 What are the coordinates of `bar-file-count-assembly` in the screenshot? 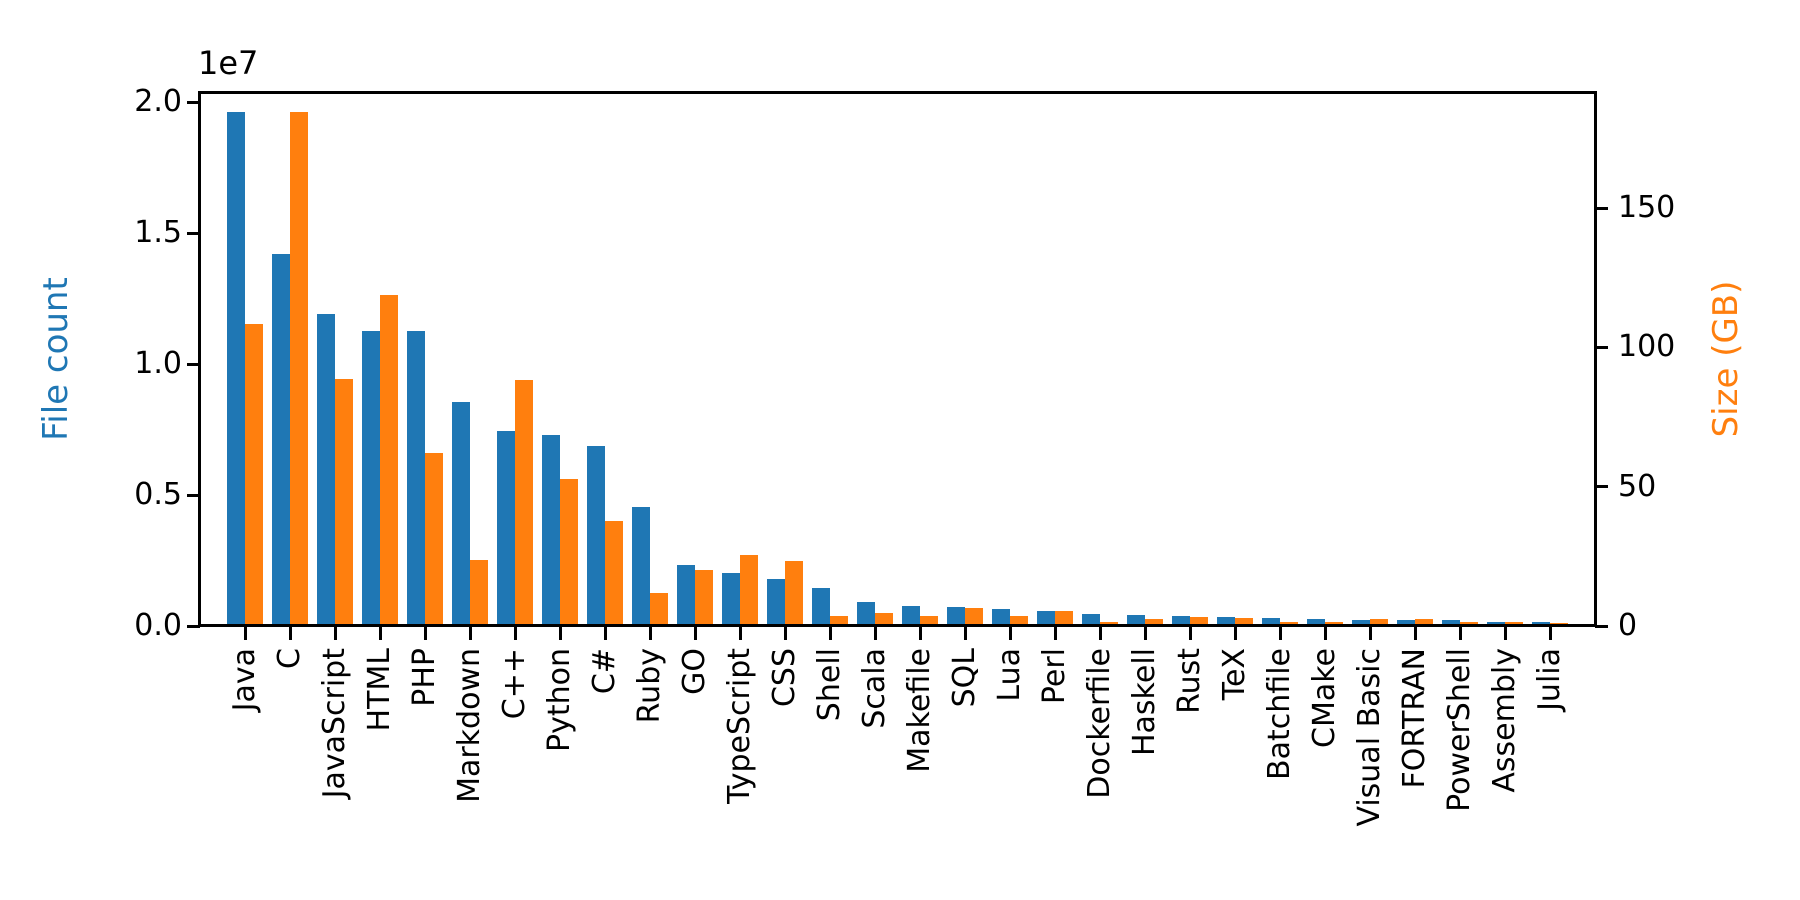 It's located at (1496, 622).